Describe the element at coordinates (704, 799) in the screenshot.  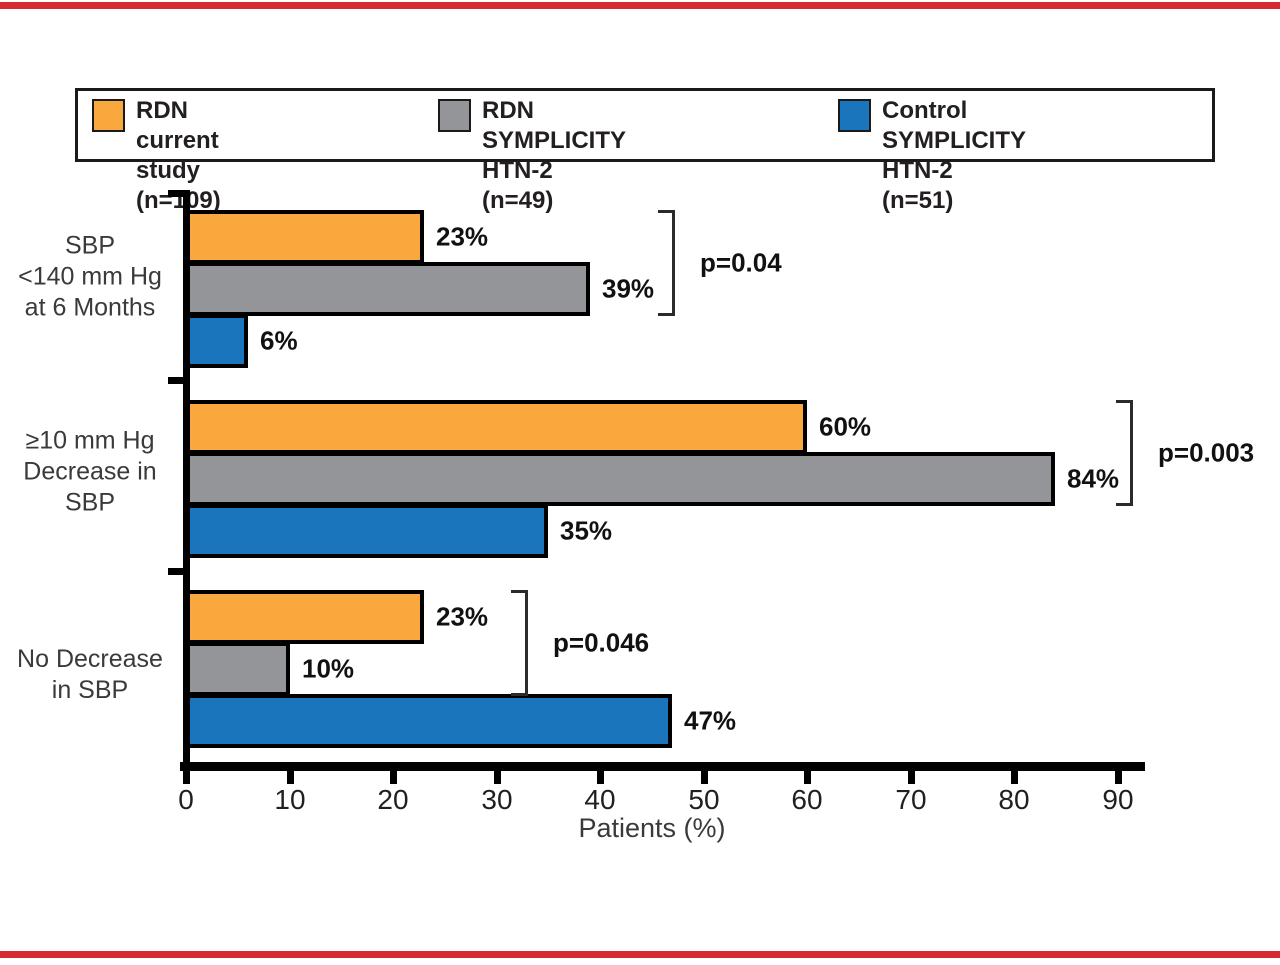
I see `x-axis-tick-label-50: 50` at that location.